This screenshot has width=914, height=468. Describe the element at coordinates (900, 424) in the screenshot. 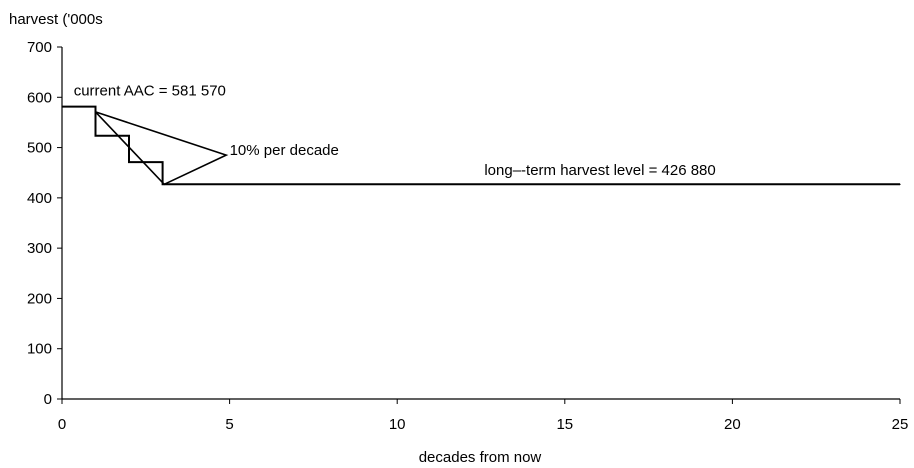

I see `x-tick-label: 25` at that location.